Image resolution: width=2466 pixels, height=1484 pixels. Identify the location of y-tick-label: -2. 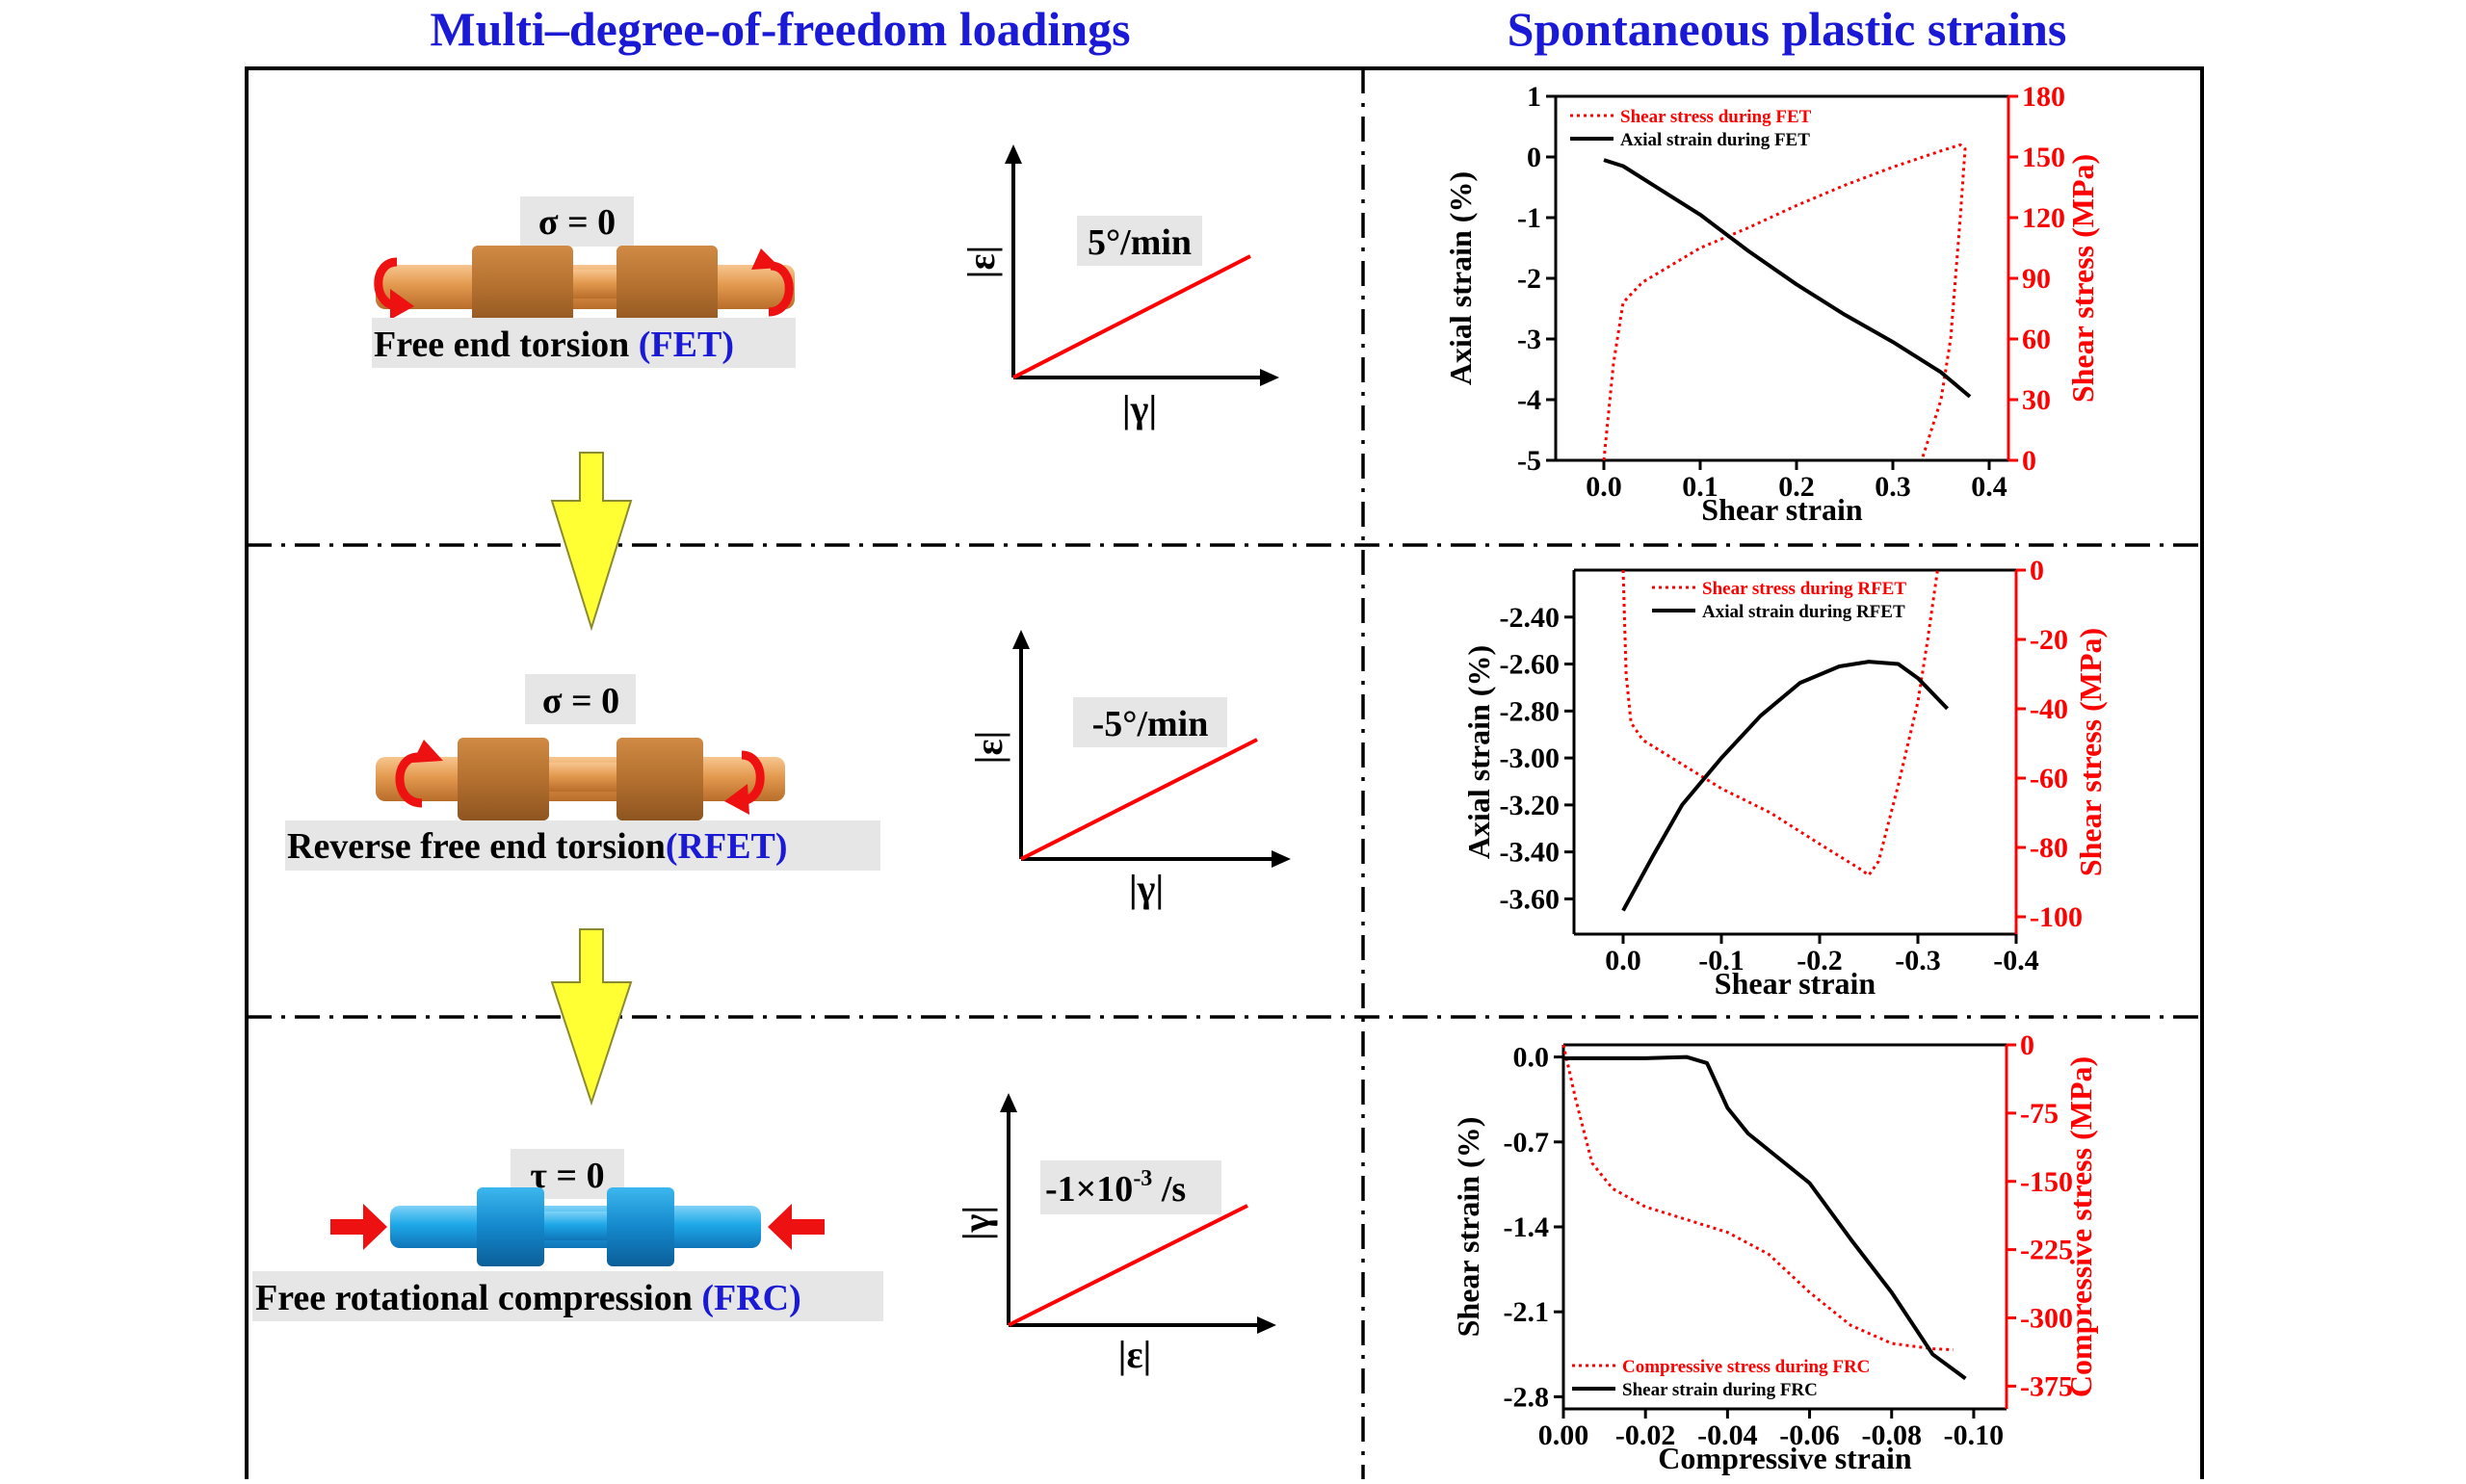
(1529, 279).